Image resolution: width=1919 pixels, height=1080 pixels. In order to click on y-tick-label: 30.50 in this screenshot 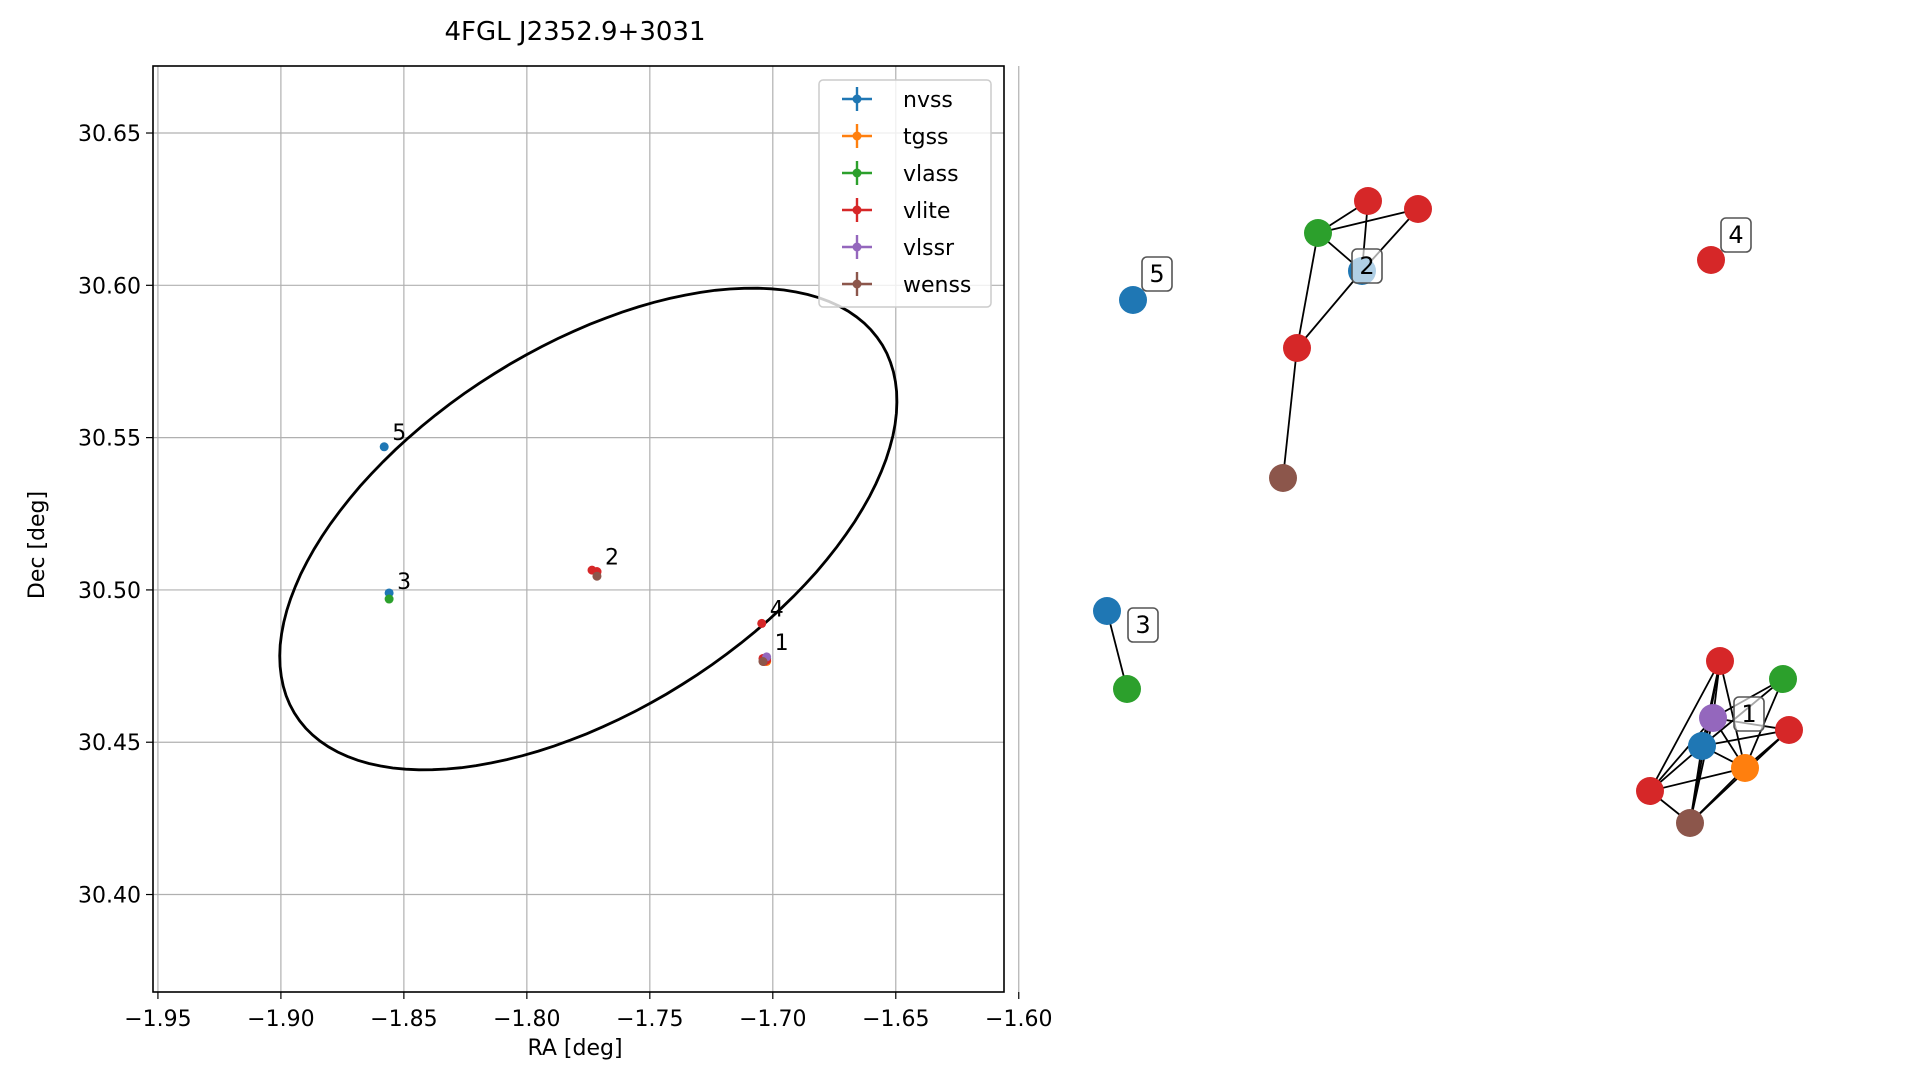, I will do `click(109, 591)`.